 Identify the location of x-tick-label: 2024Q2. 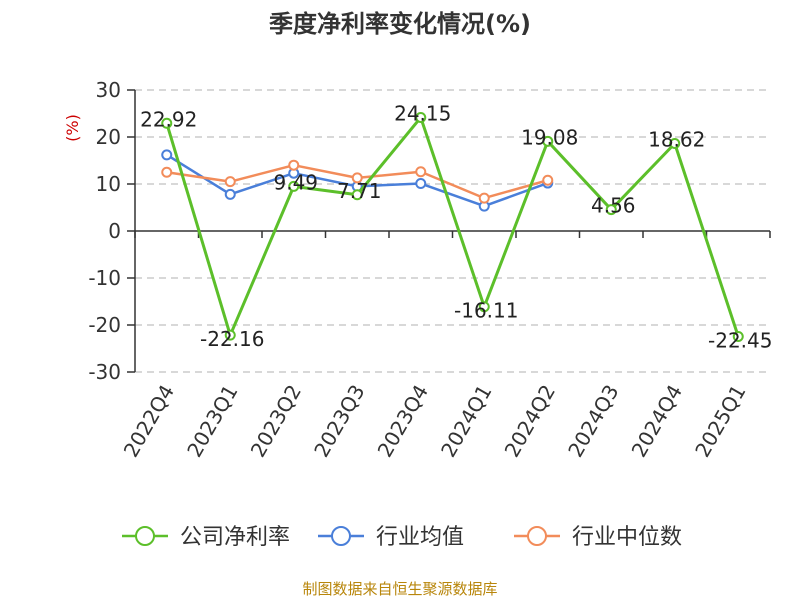
(530, 421).